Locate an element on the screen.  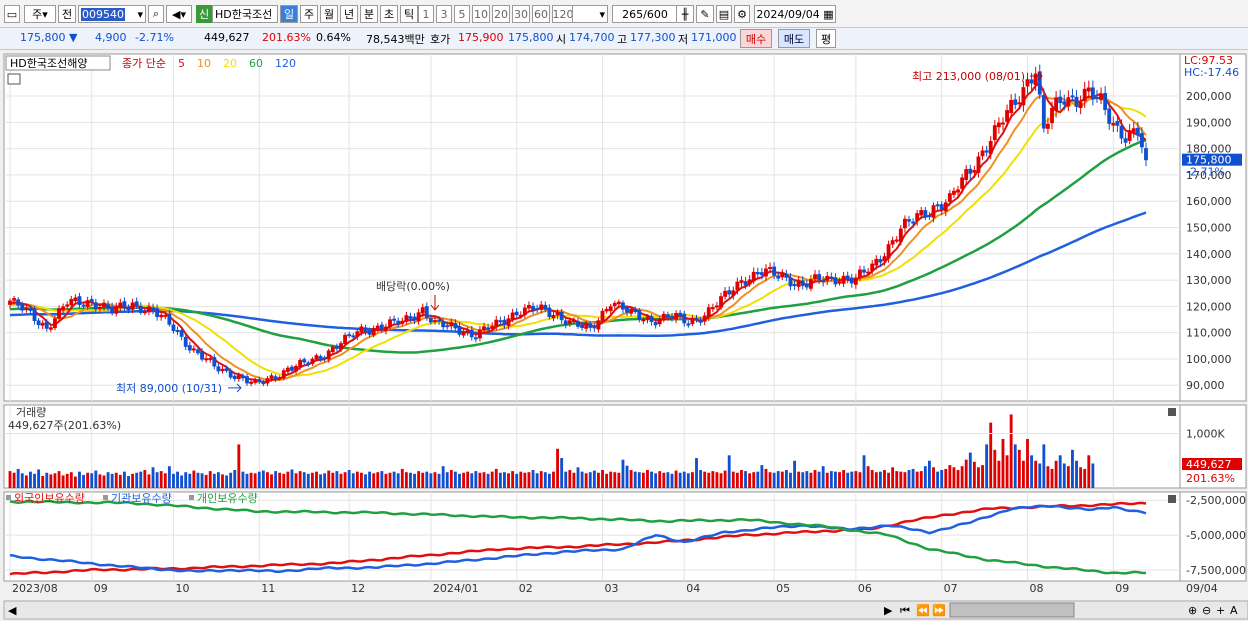
code-input: 009540 ▾ is located at coordinates (112, 14).